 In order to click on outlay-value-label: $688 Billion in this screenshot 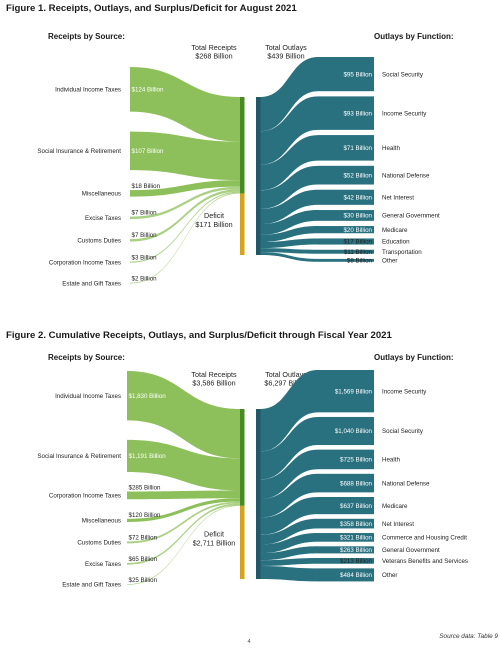, I will do `click(356, 483)`.